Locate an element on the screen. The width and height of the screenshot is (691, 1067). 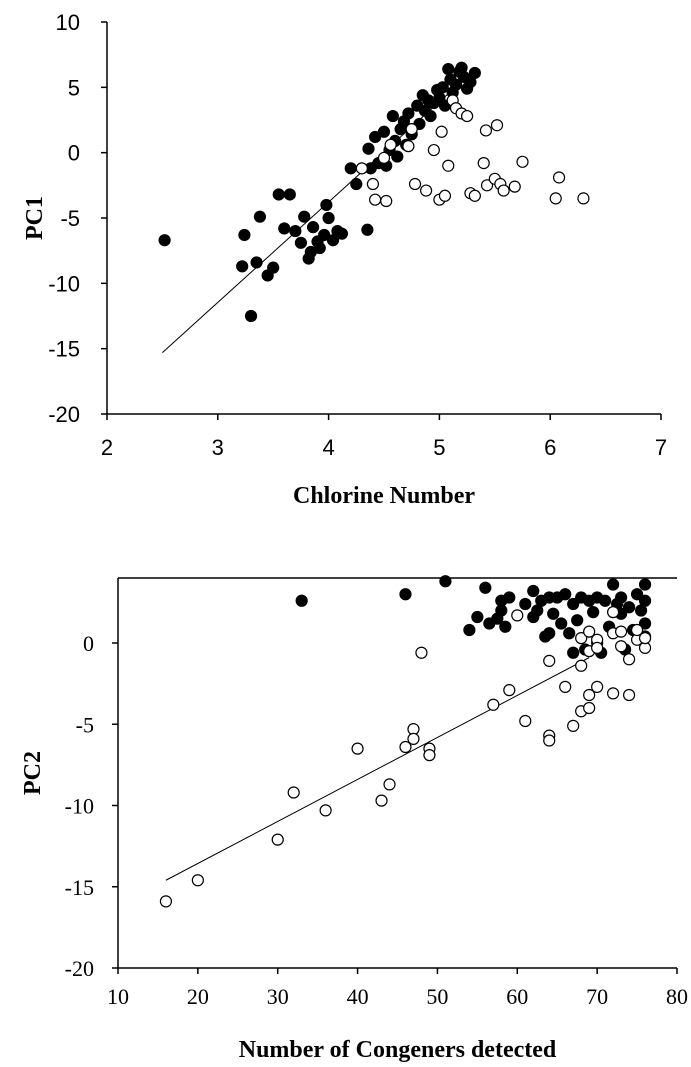
y-axis-label: PC1 is located at coordinates (35, 218).